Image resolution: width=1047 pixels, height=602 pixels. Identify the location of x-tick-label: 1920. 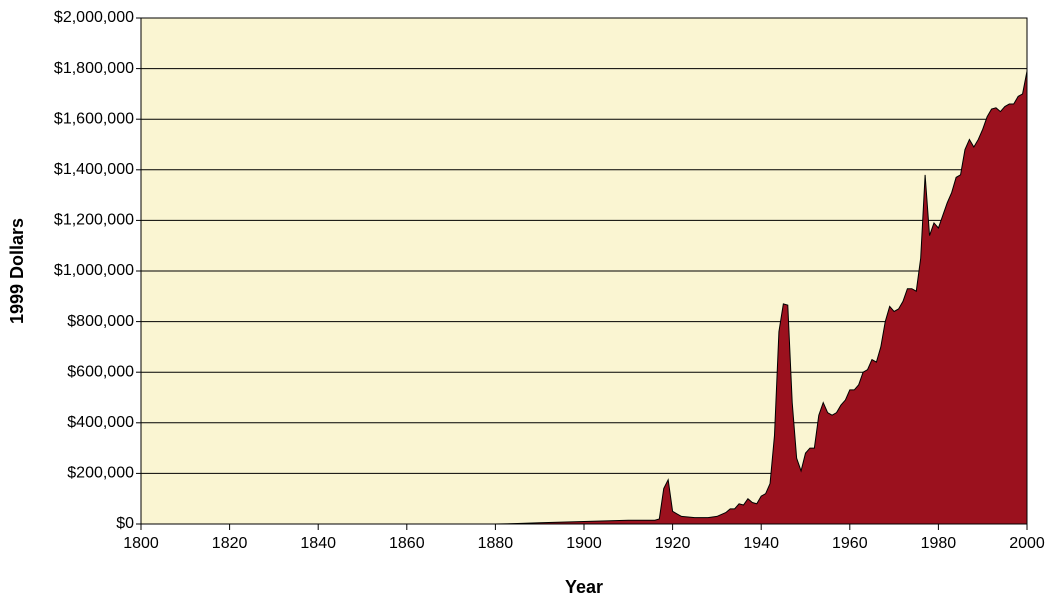
(673, 543).